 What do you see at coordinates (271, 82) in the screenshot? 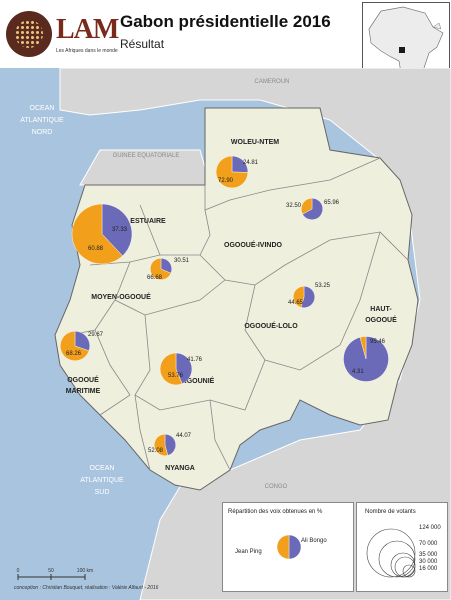
I see `label-cameroun: CAMEROUN` at bounding box center [271, 82].